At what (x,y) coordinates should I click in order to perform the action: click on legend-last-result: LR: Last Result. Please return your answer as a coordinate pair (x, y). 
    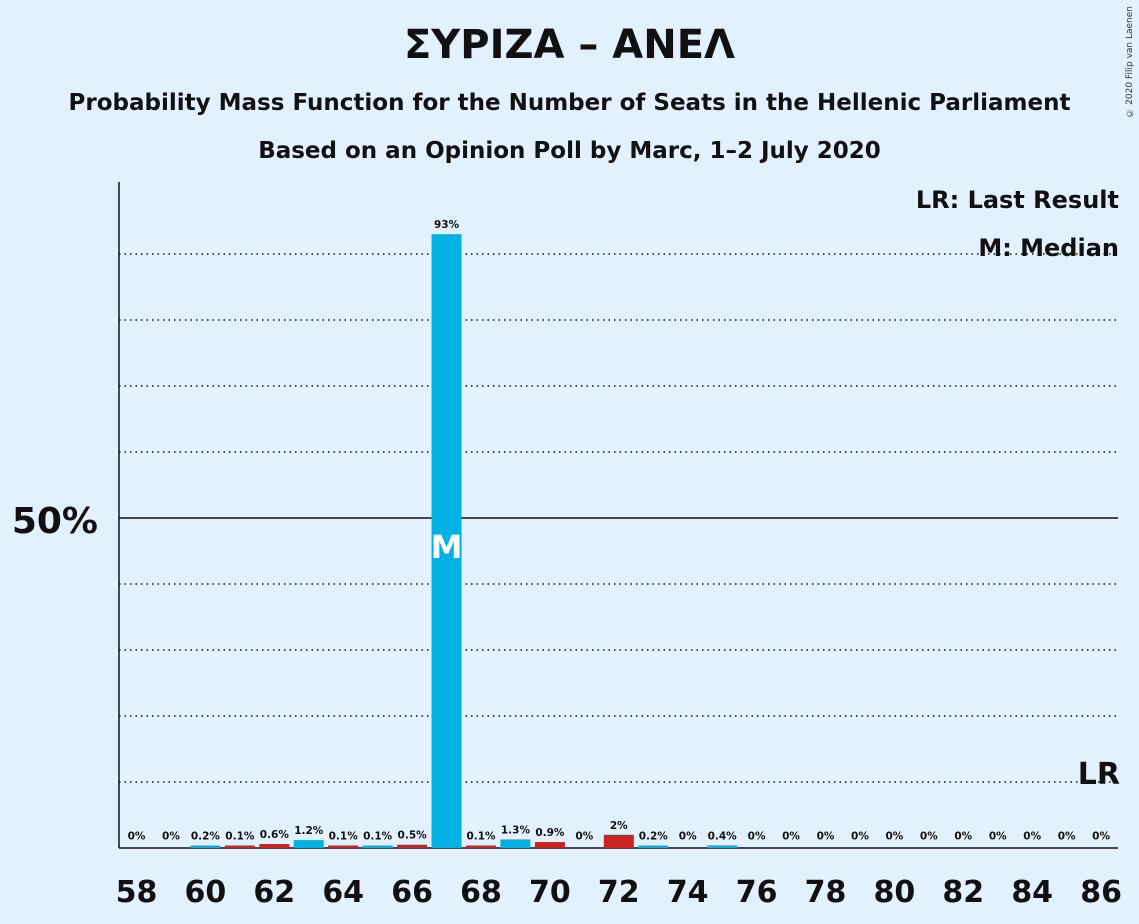
    Looking at the image, I should click on (1017, 200).